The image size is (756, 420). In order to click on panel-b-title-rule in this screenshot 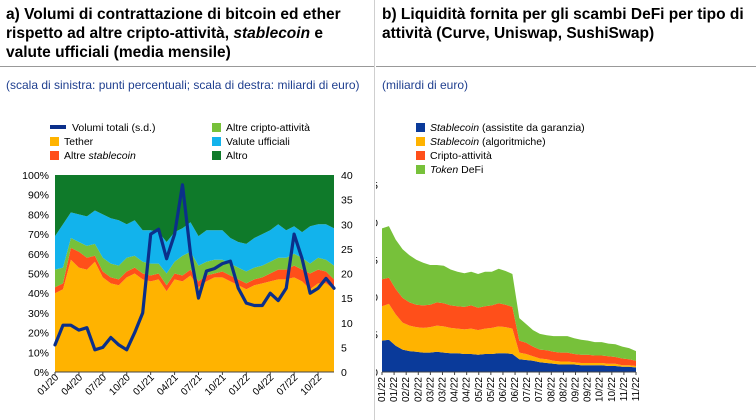, I will do `click(566, 66)`.